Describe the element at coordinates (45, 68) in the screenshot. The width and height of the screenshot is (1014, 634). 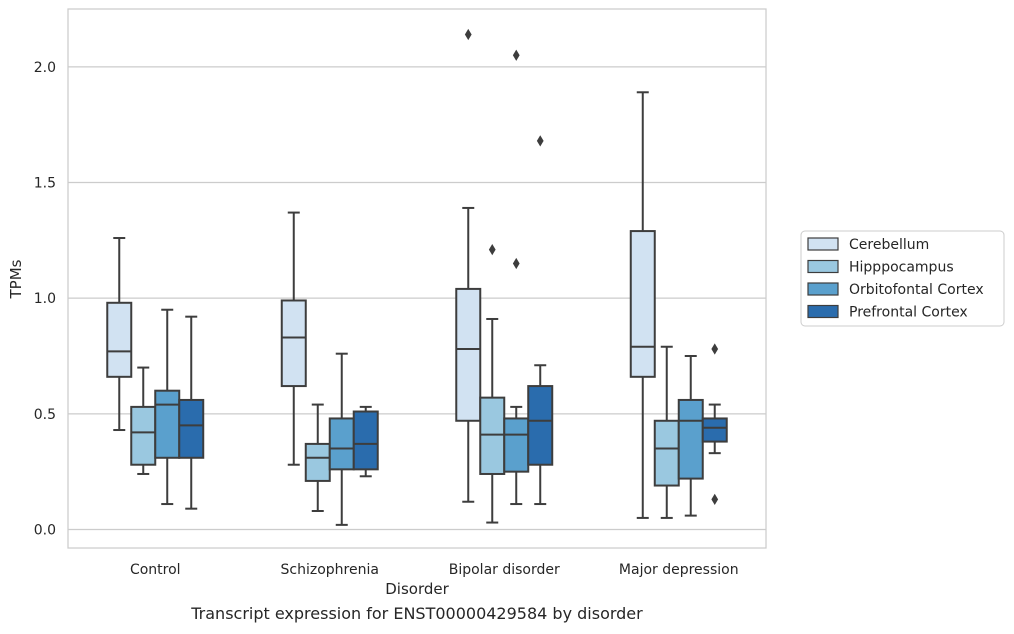
I see `y-tick-label: 2.0` at that location.